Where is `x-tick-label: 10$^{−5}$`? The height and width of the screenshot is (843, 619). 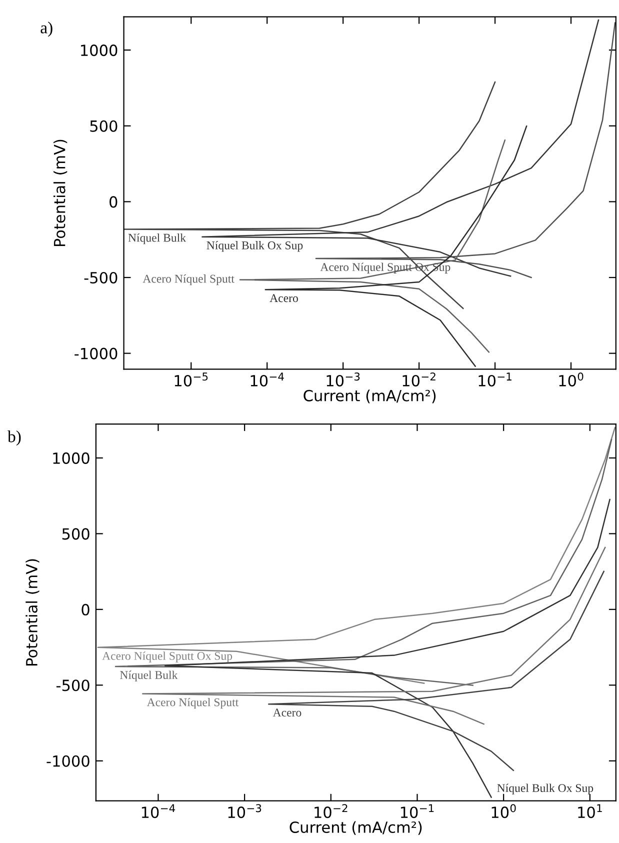 x-tick-label: 10$^{−5}$ is located at coordinates (191, 379).